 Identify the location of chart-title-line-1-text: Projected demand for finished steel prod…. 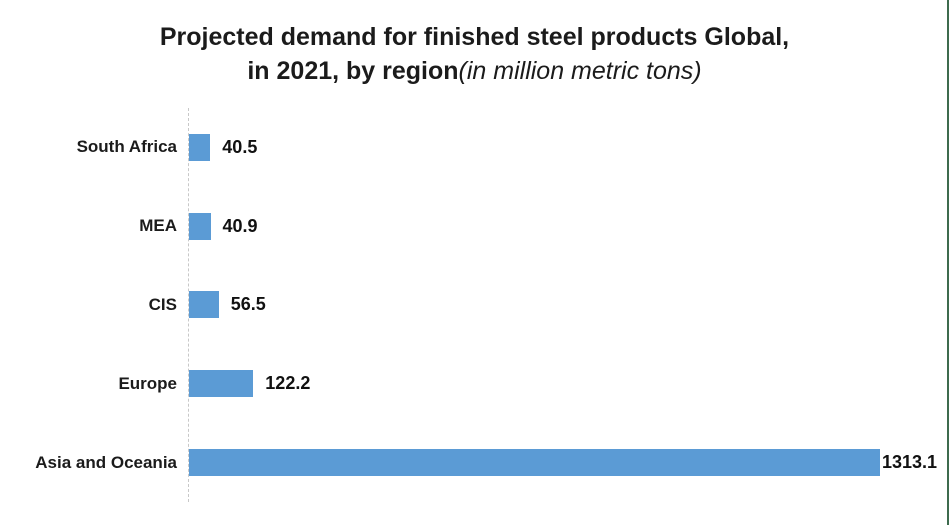
(474, 37).